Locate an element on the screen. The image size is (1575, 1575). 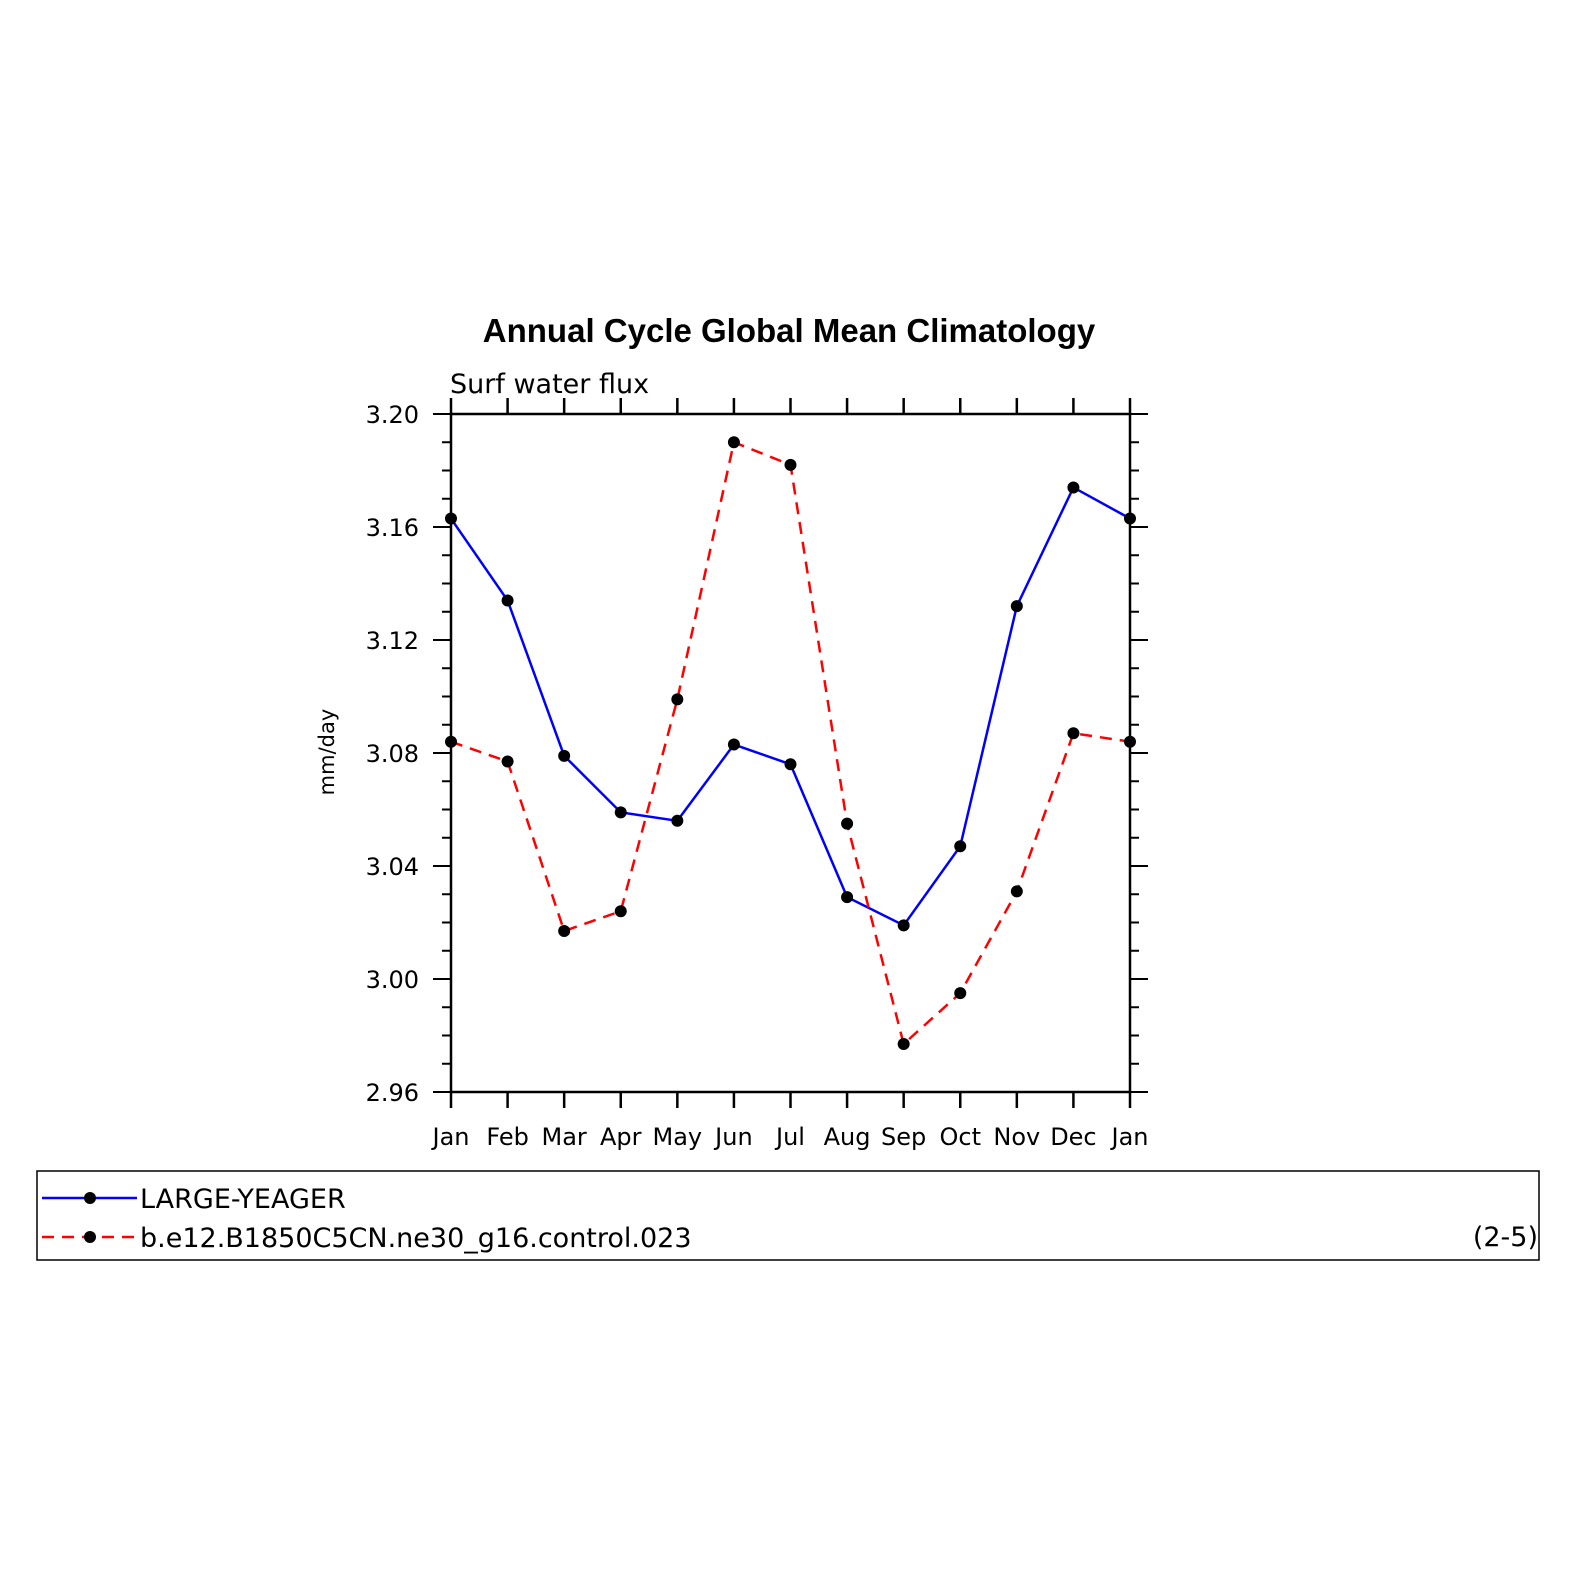
x-tick-label: Sep is located at coordinates (903, 1137).